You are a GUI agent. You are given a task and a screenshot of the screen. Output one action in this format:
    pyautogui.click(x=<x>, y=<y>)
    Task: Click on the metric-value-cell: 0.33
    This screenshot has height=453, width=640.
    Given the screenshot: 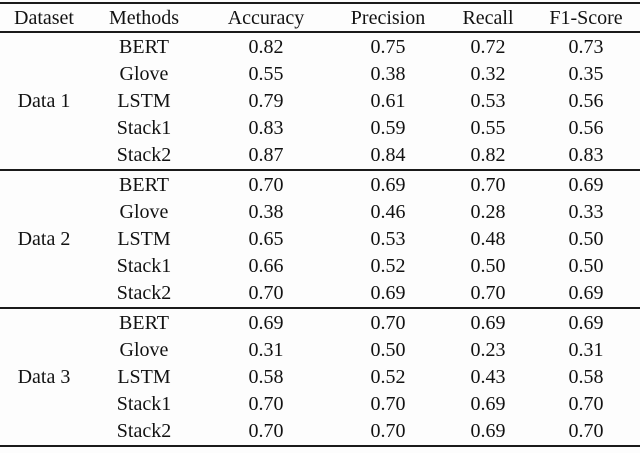 What is the action you would take?
    pyautogui.click(x=586, y=211)
    